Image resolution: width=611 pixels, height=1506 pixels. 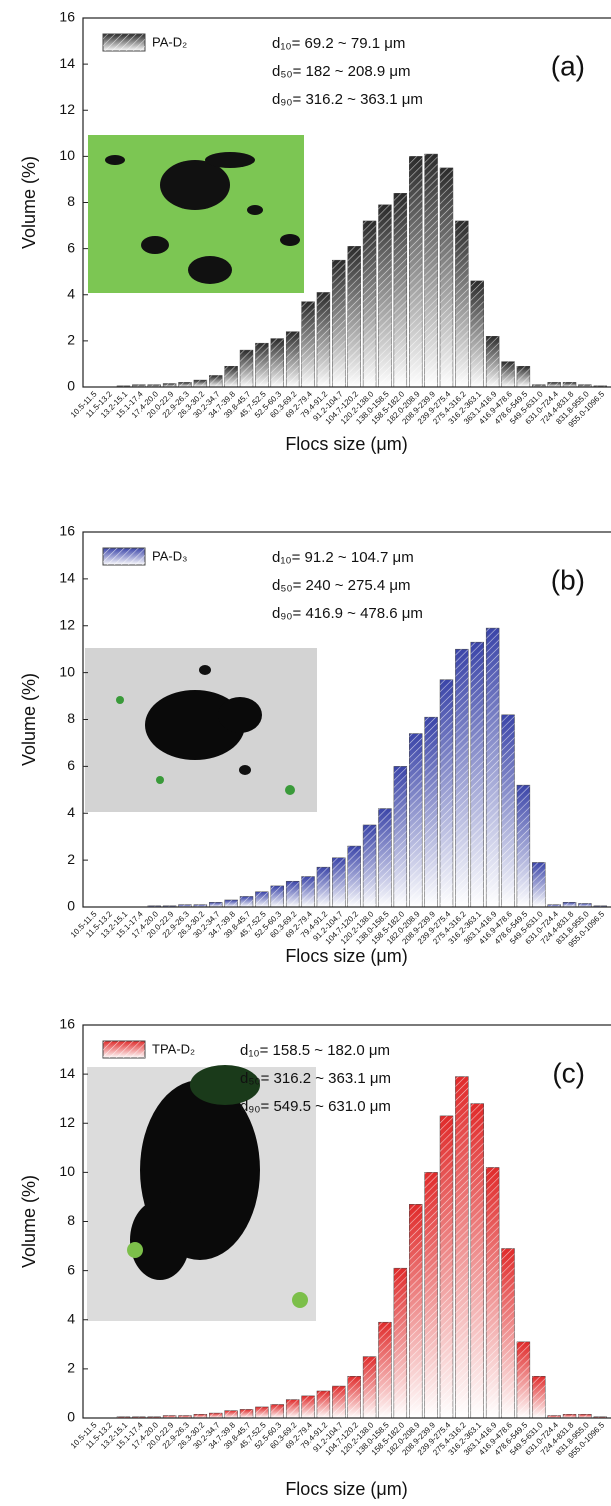 I want to click on annotation: d₉₀= 416.9 ~ 478.6 μm, so click(x=347, y=613).